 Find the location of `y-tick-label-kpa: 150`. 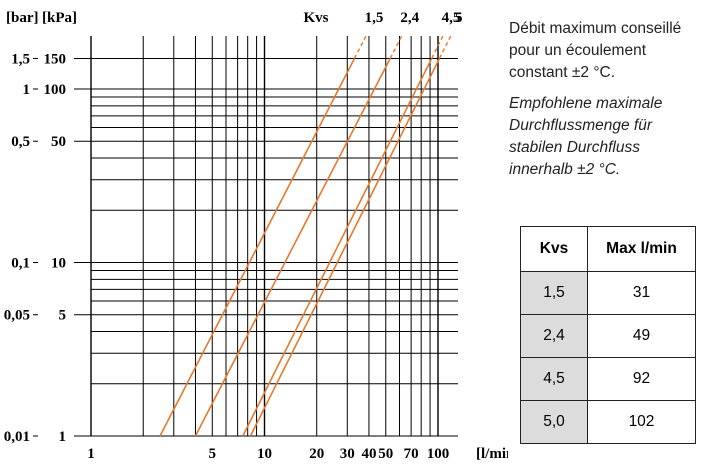

y-tick-label-kpa: 150 is located at coordinates (55, 59).